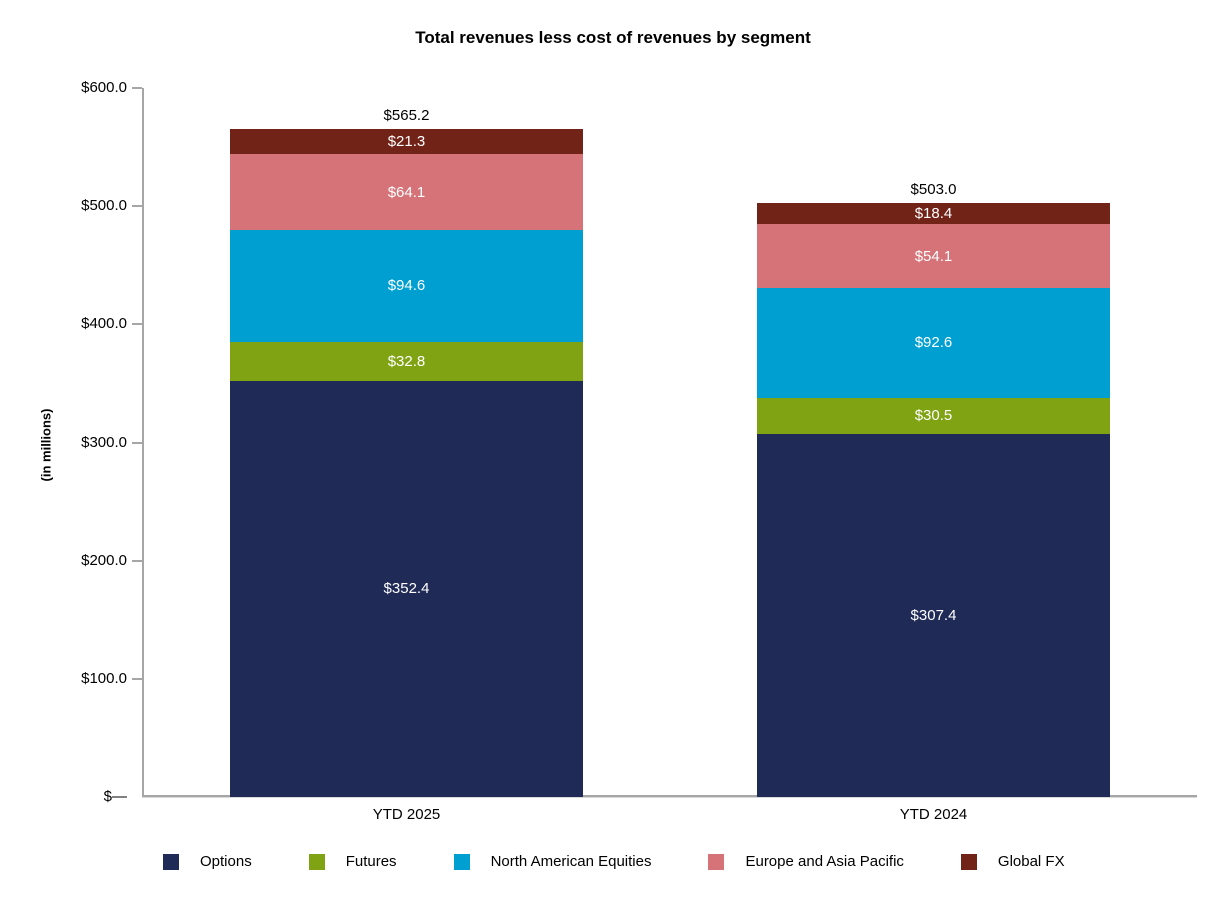  I want to click on bar-segment-north-american-equities: $92.6, so click(933, 343).